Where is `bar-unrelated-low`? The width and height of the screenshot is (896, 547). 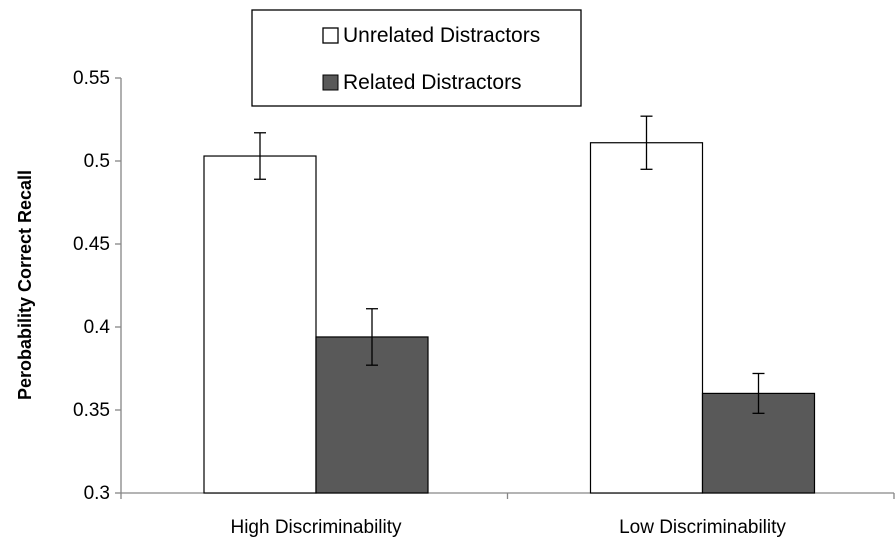 bar-unrelated-low is located at coordinates (646, 318).